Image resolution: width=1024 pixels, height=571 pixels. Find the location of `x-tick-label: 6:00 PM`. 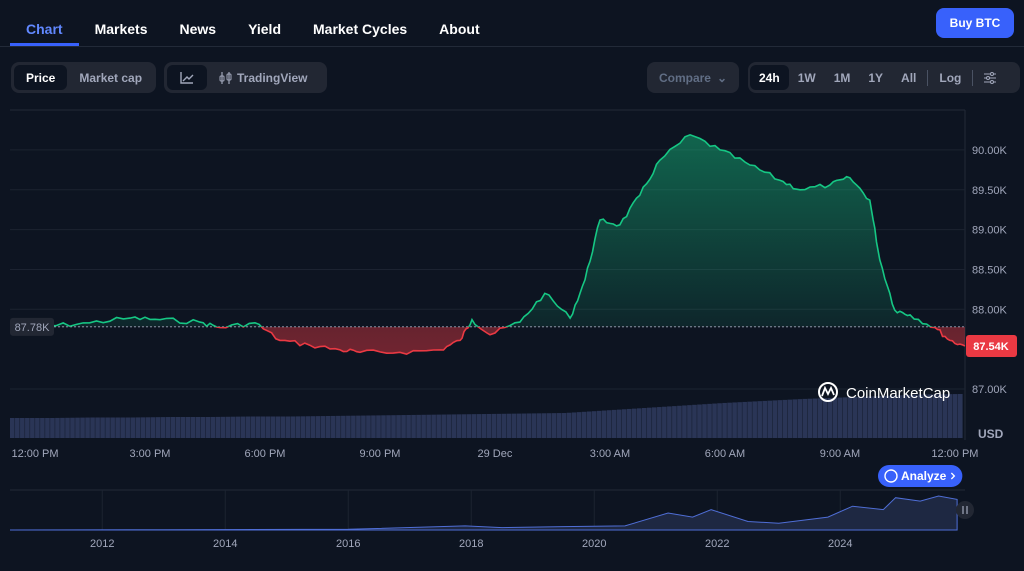

x-tick-label: 6:00 PM is located at coordinates (264, 454).